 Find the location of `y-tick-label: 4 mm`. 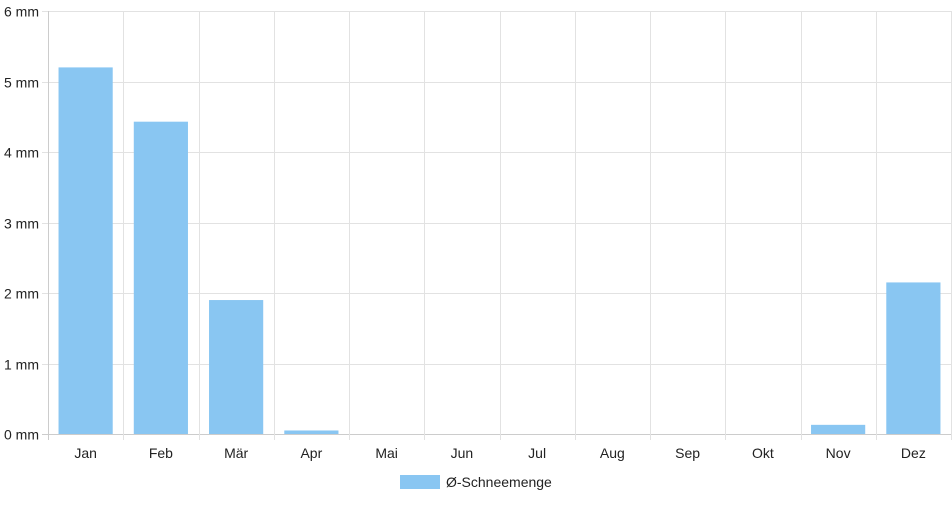

y-tick-label: 4 mm is located at coordinates (21, 153).